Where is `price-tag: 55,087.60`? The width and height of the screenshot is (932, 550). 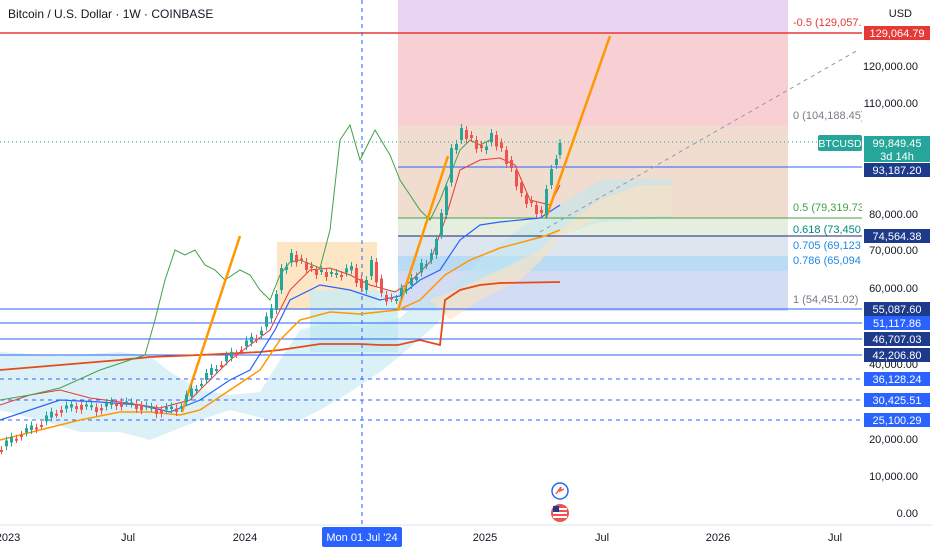
price-tag: 55,087.60 is located at coordinates (897, 310).